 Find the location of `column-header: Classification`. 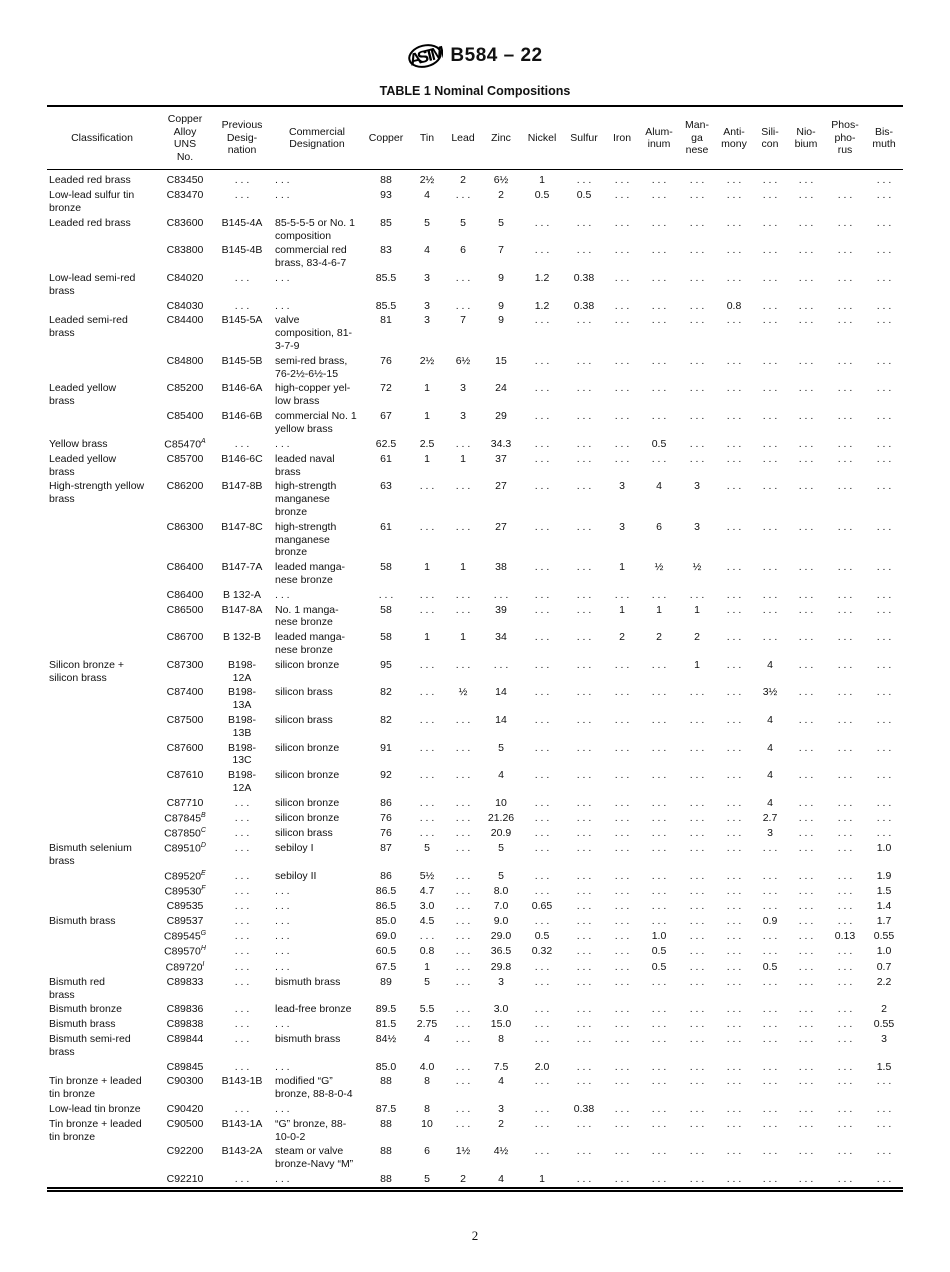

column-header: Classification is located at coordinates (102, 138).